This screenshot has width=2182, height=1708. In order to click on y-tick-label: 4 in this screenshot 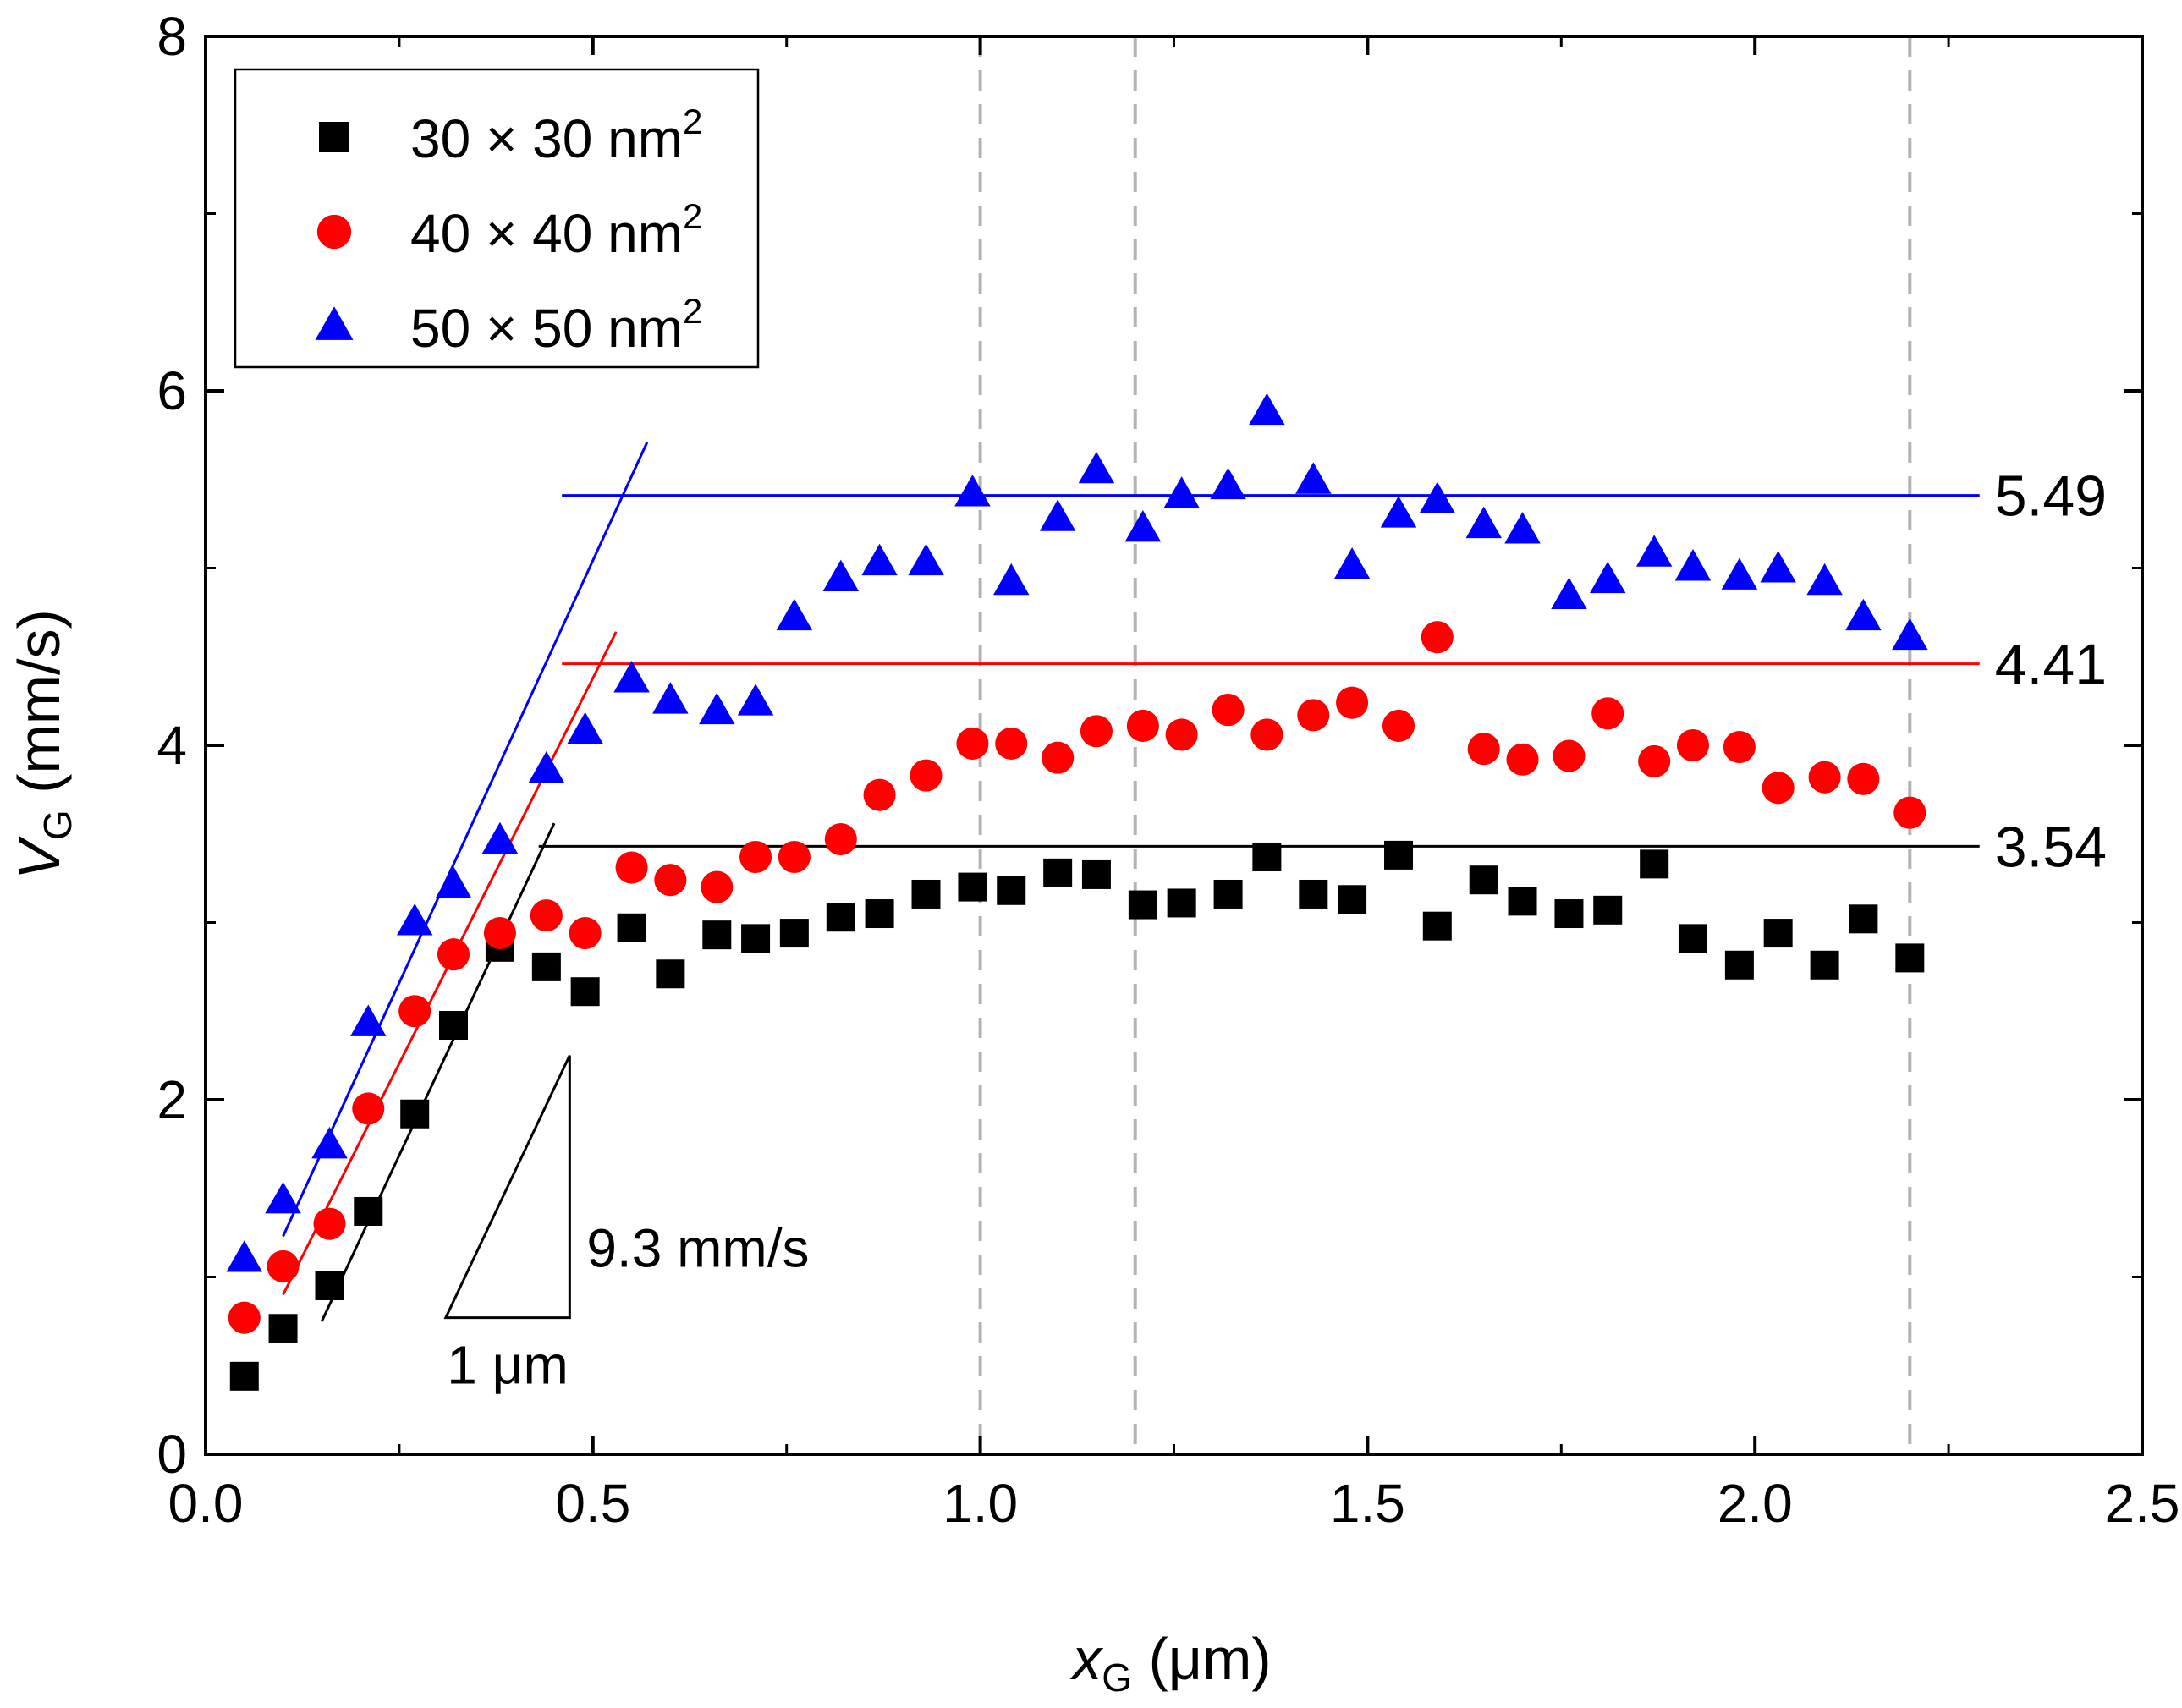, I will do `click(172, 745)`.